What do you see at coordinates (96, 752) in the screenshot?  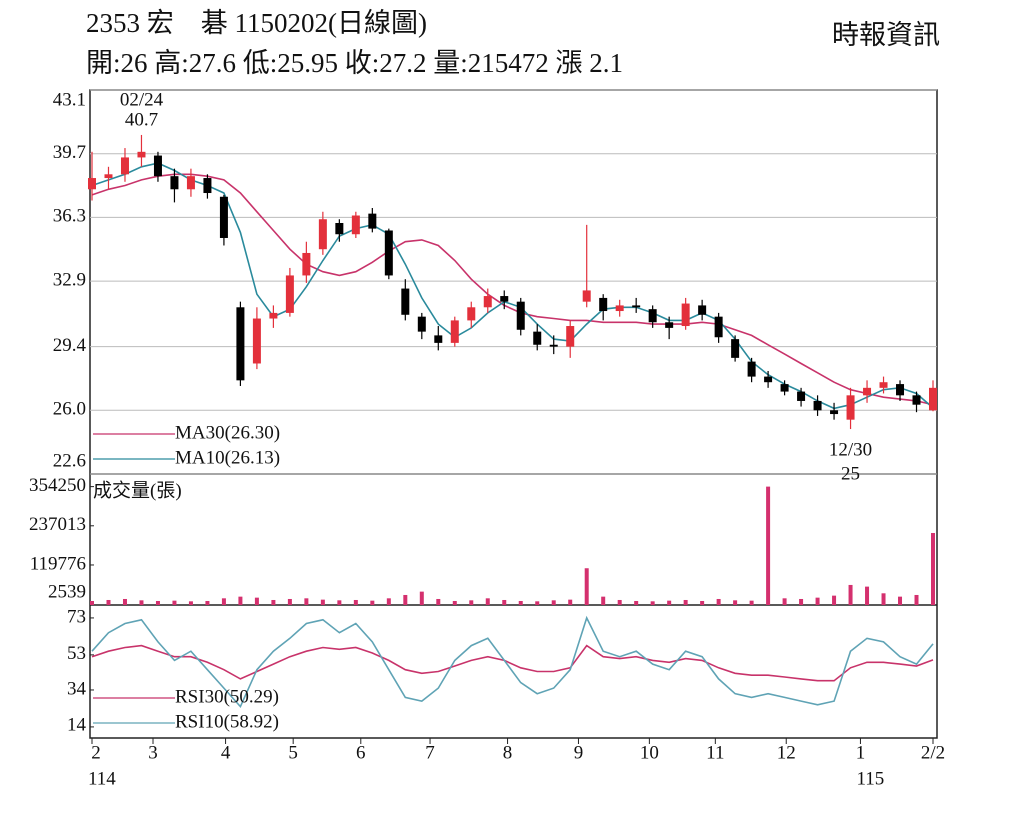 I see `x-tick-label: 2` at bounding box center [96, 752].